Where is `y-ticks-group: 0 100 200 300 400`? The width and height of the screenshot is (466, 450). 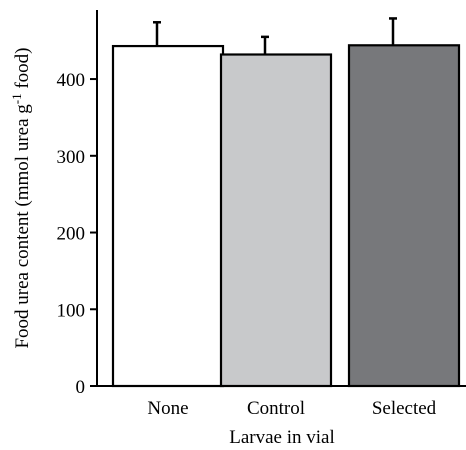 y-ticks-group: 0 100 200 300 400 is located at coordinates (77, 234).